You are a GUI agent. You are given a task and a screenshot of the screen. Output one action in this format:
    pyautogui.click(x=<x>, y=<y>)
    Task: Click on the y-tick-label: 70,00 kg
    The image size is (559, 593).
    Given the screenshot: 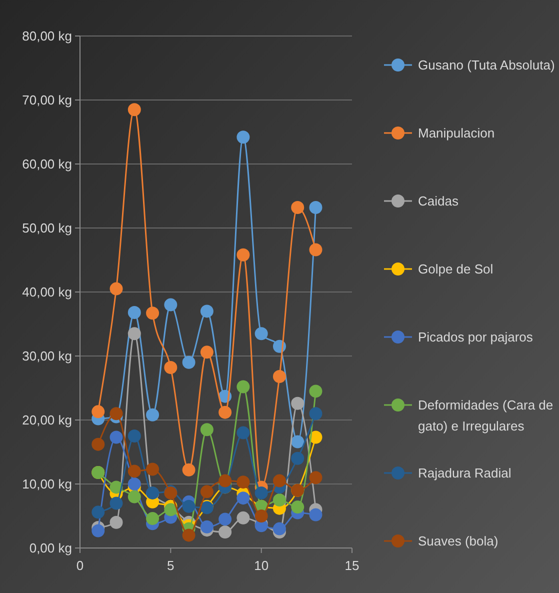 What is the action you would take?
    pyautogui.click(x=47, y=100)
    